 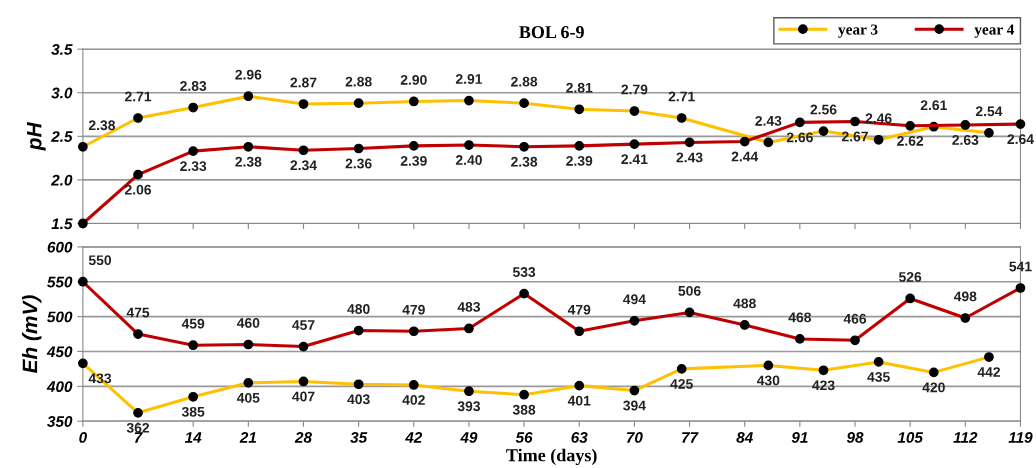 I want to click on data-label: 468, so click(x=800, y=317).